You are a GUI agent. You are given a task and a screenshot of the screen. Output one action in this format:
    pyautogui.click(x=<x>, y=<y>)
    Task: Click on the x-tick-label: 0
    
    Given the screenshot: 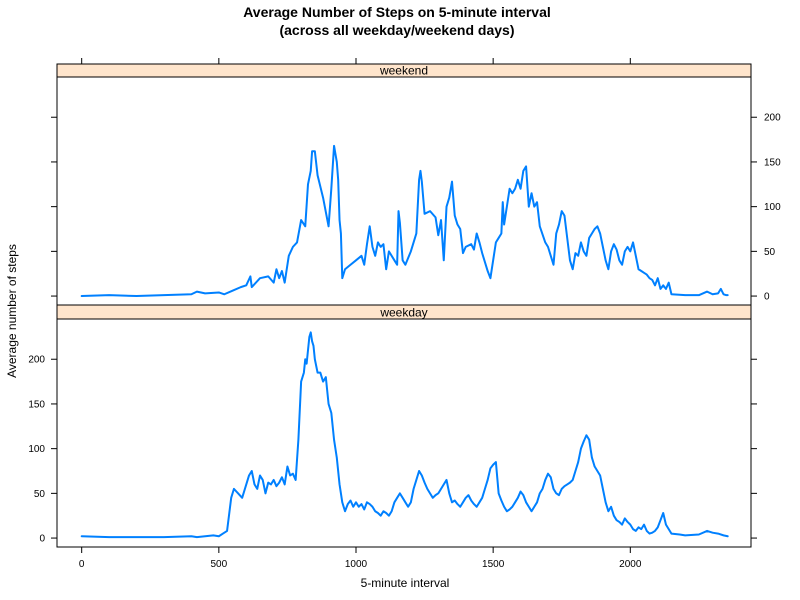 What is the action you would take?
    pyautogui.click(x=82, y=564)
    